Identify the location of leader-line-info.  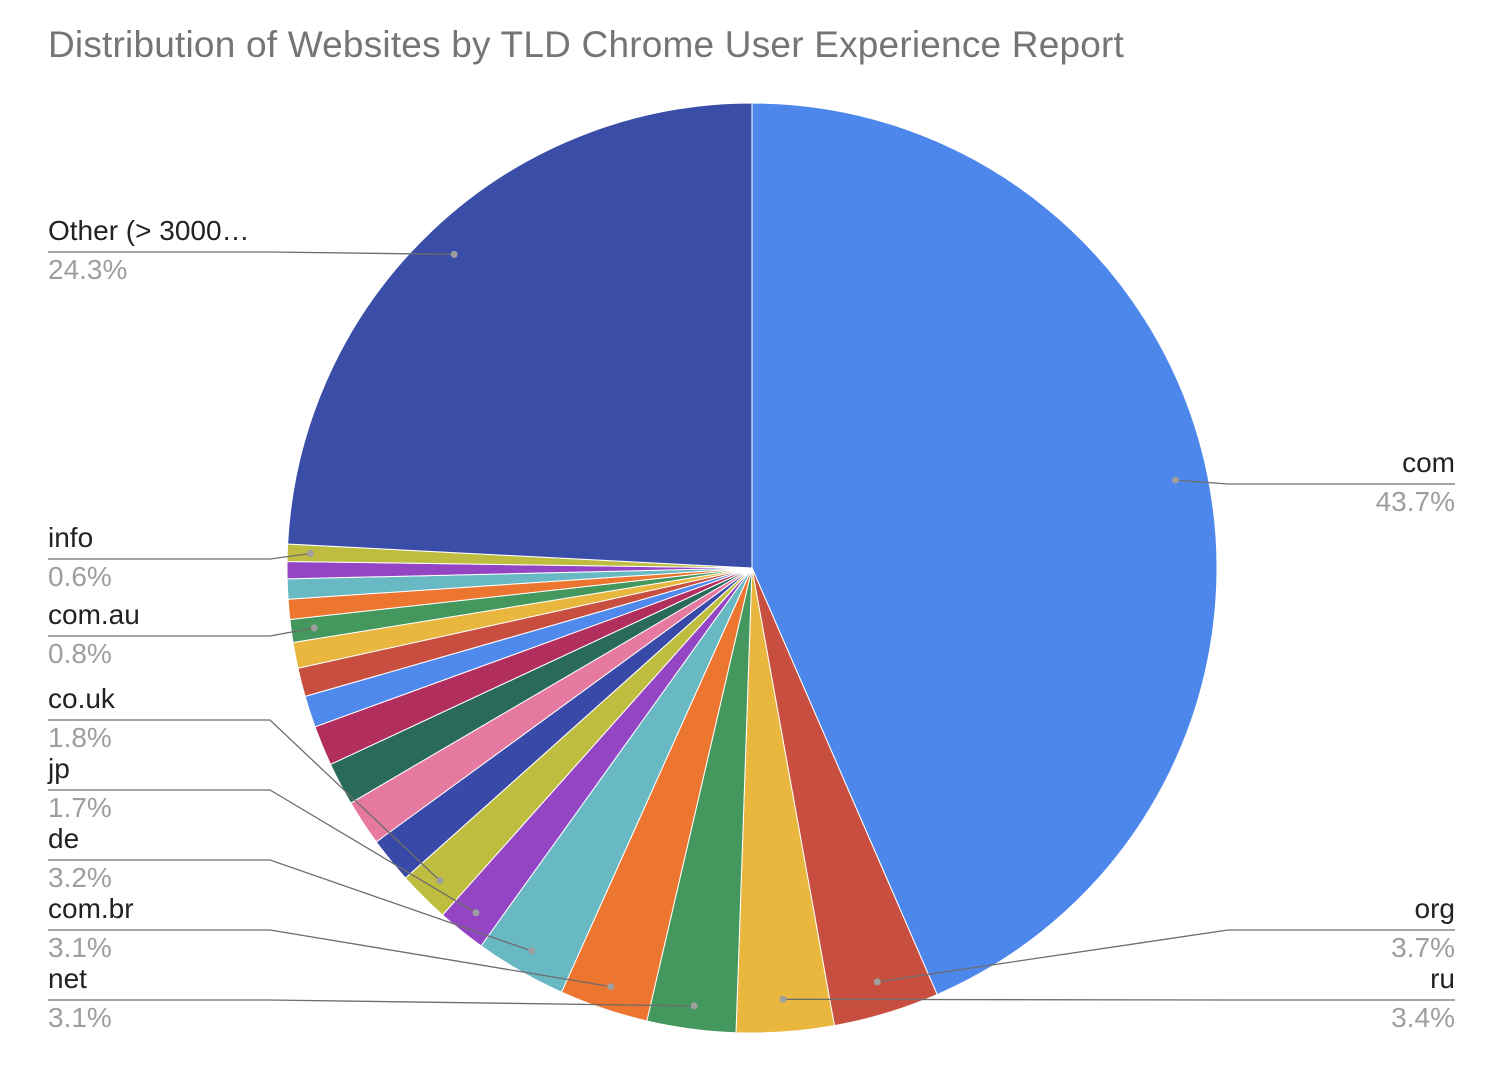
(179, 556).